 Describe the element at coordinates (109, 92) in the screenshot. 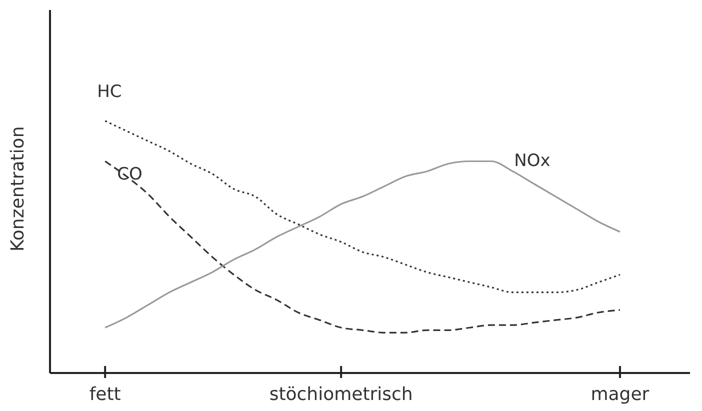

I see `series-label: HC` at that location.